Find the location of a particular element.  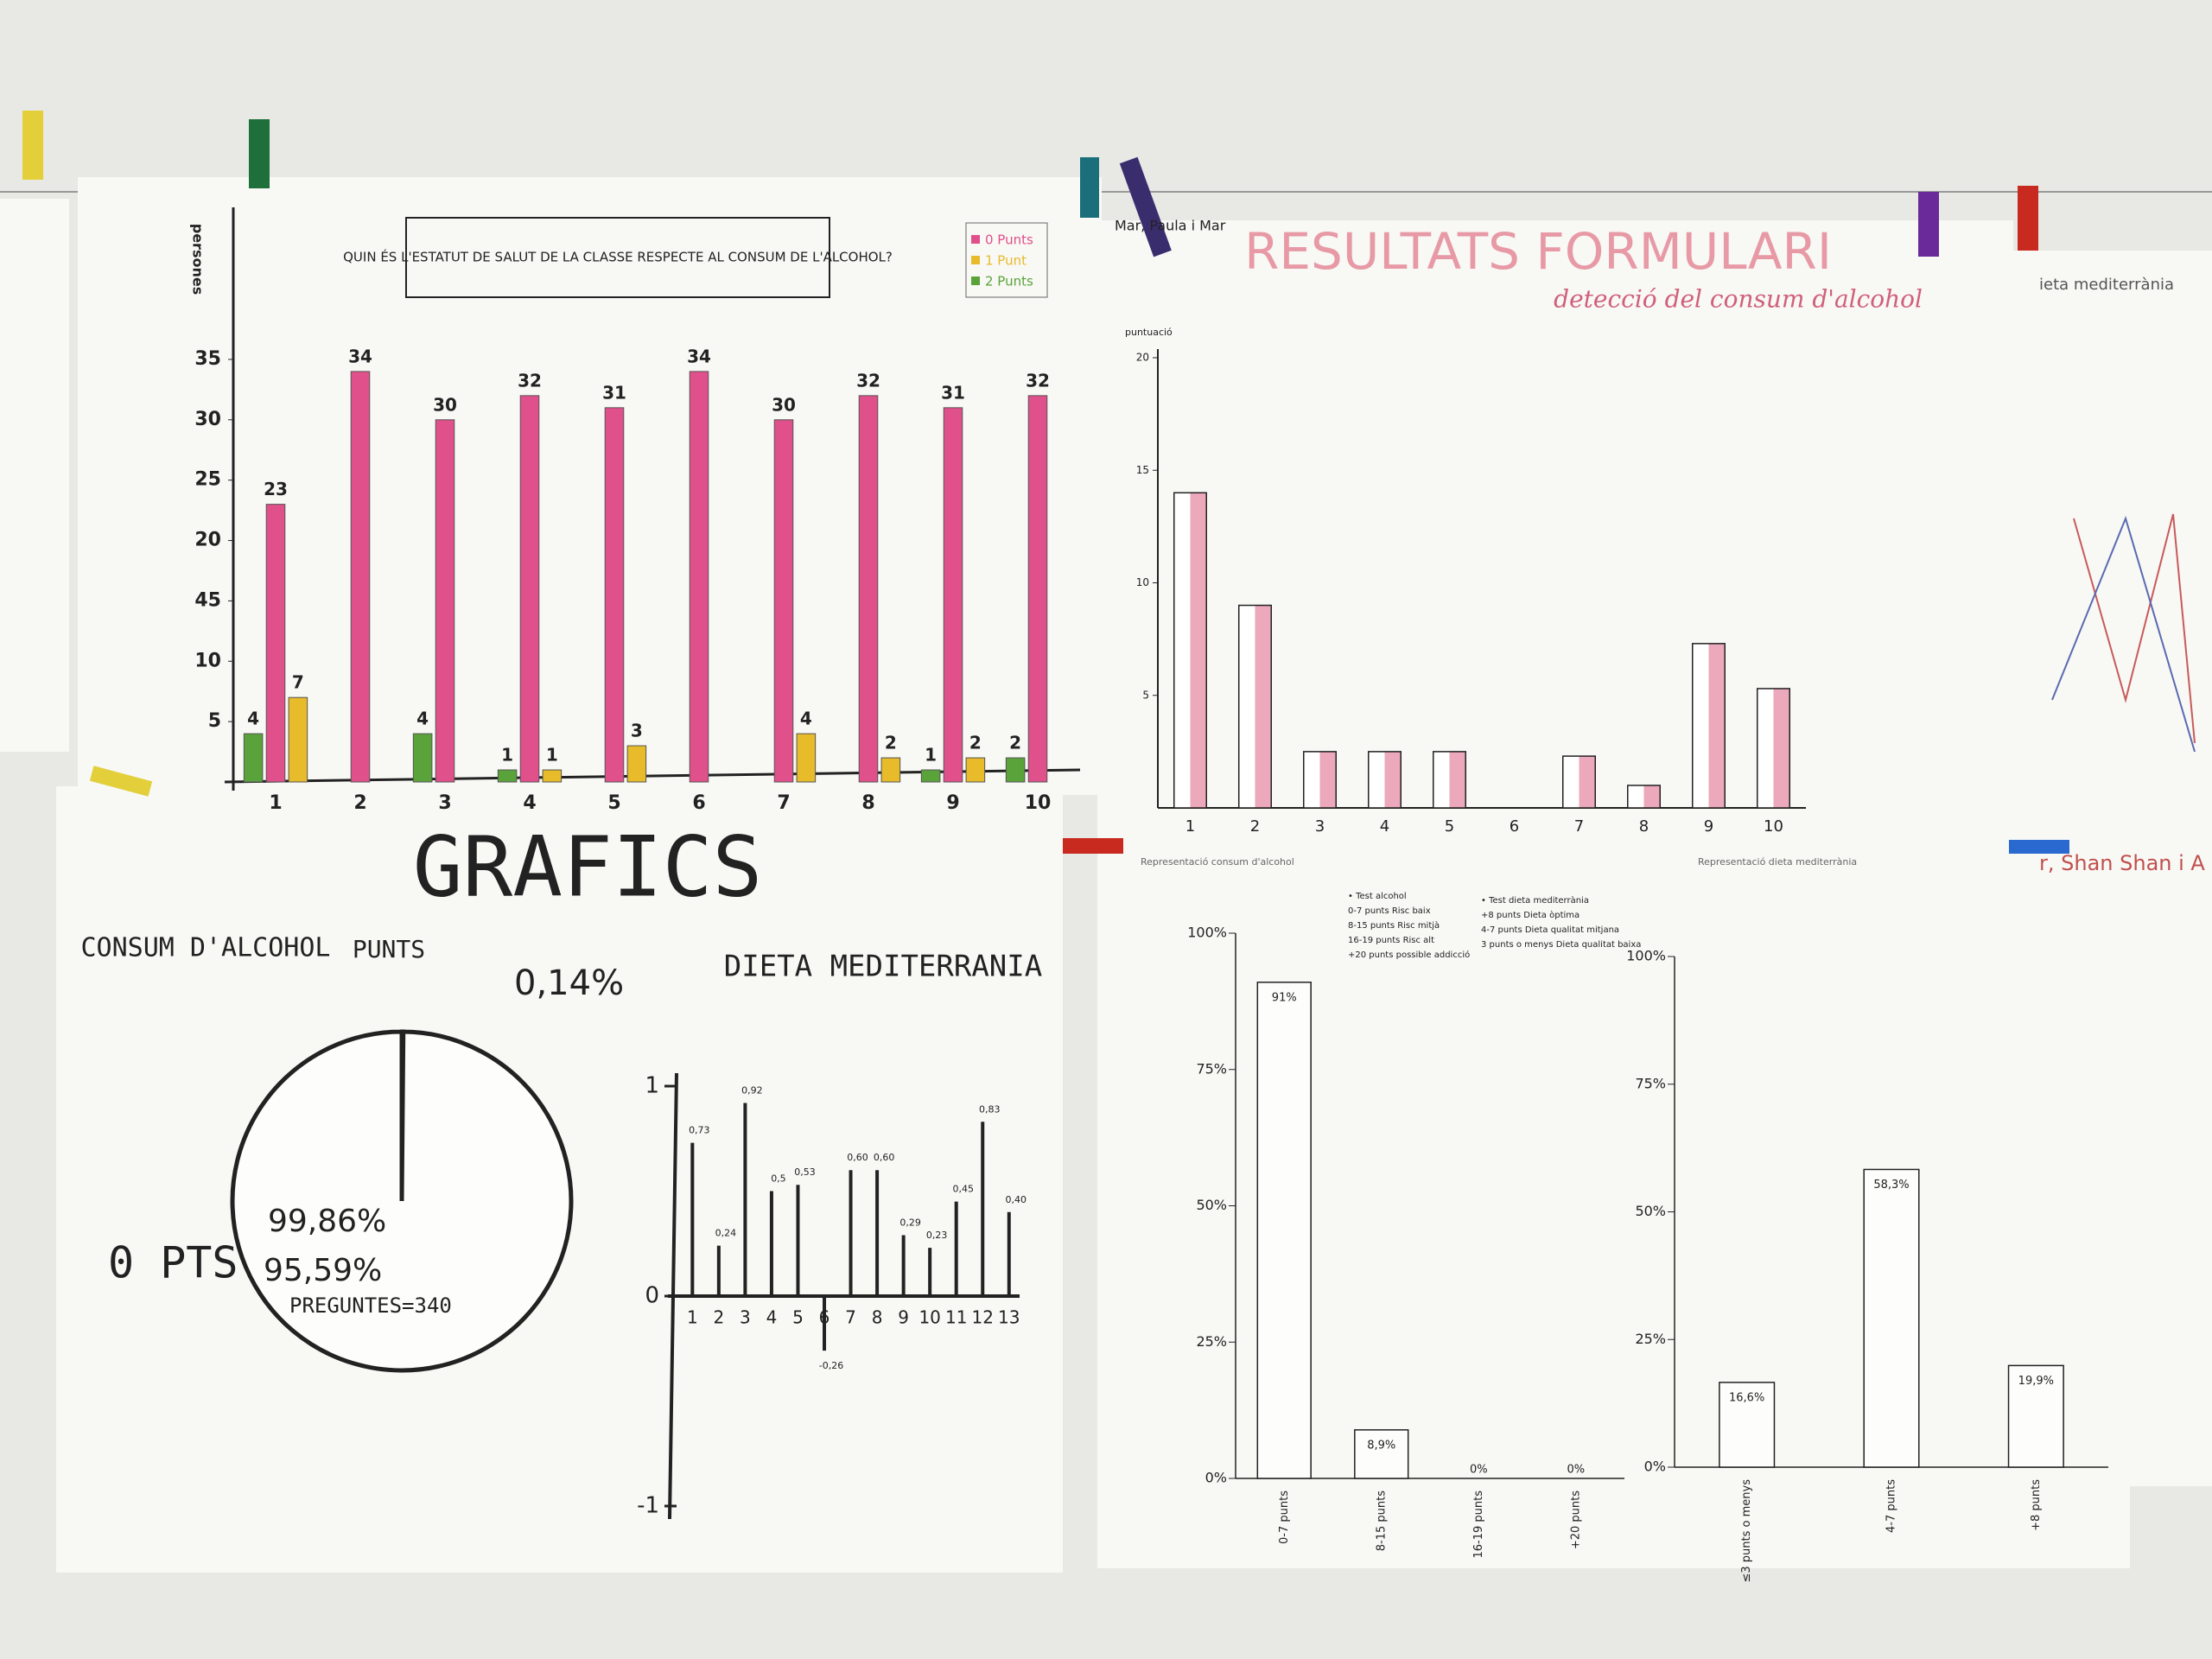

value-label: 0,45 is located at coordinates (963, 1189).